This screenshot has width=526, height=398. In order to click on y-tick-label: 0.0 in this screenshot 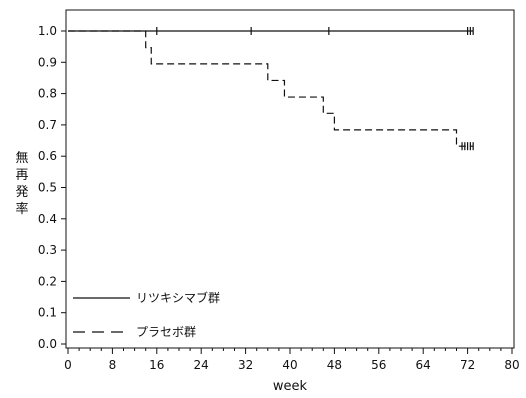, I will do `click(47, 344)`.